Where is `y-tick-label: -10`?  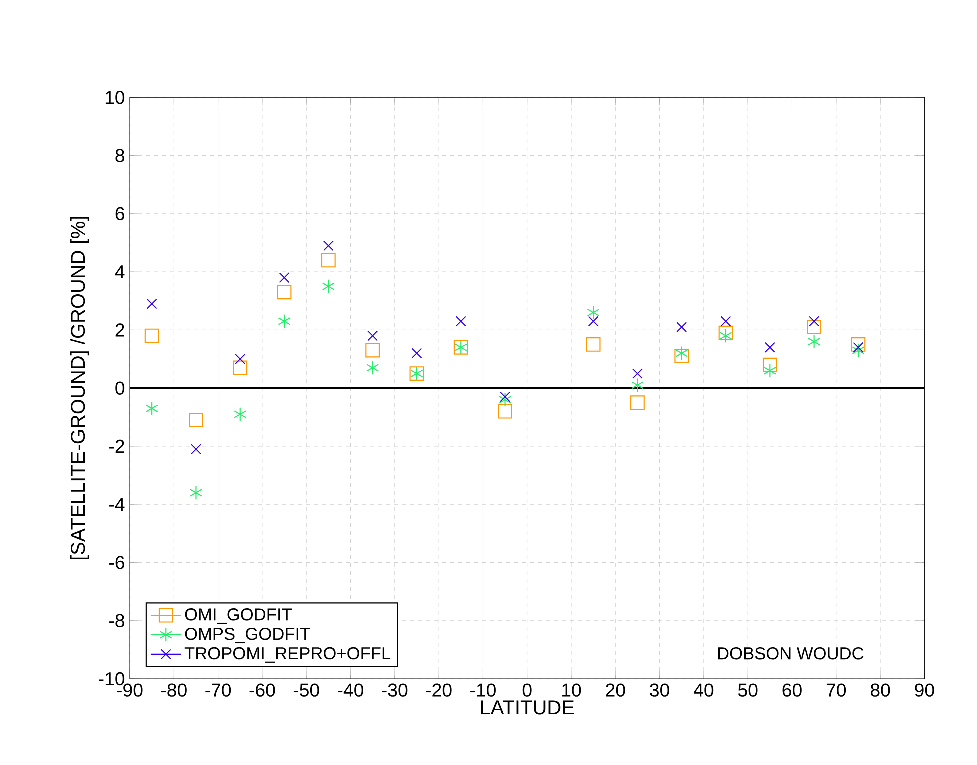
y-tick-label: -10 is located at coordinates (112, 679).